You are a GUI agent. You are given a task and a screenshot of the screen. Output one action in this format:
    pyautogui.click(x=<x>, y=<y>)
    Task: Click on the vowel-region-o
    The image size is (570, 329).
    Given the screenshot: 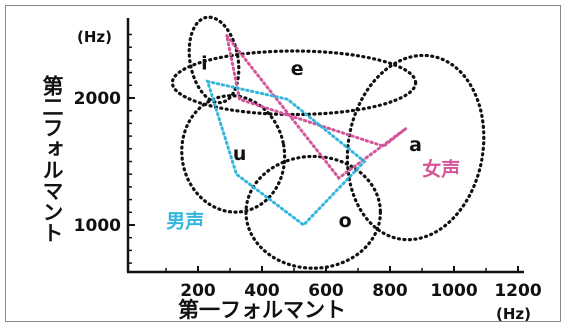 What is the action you would take?
    pyautogui.click(x=313, y=212)
    